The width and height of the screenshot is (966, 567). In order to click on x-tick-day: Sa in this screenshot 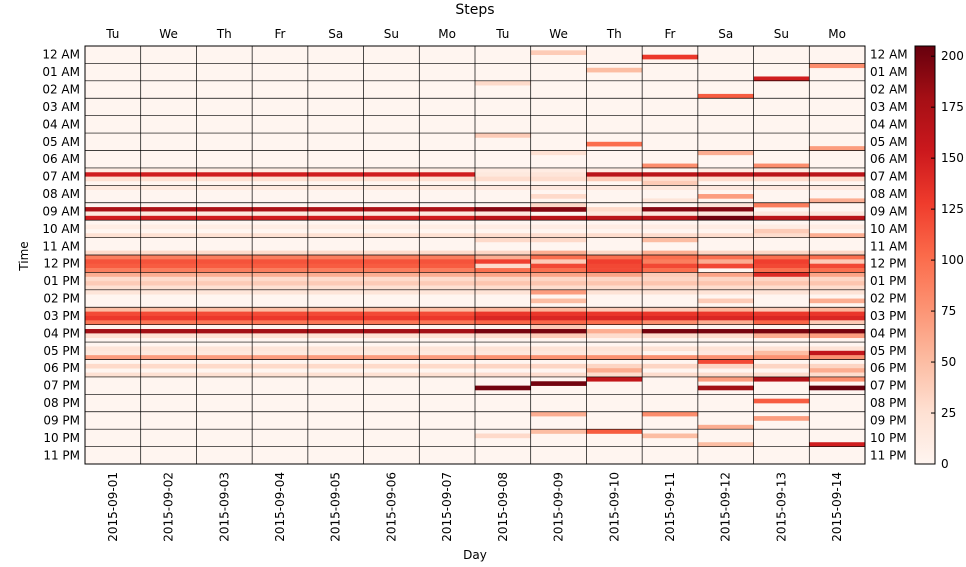, I will do `click(335, 34)`.